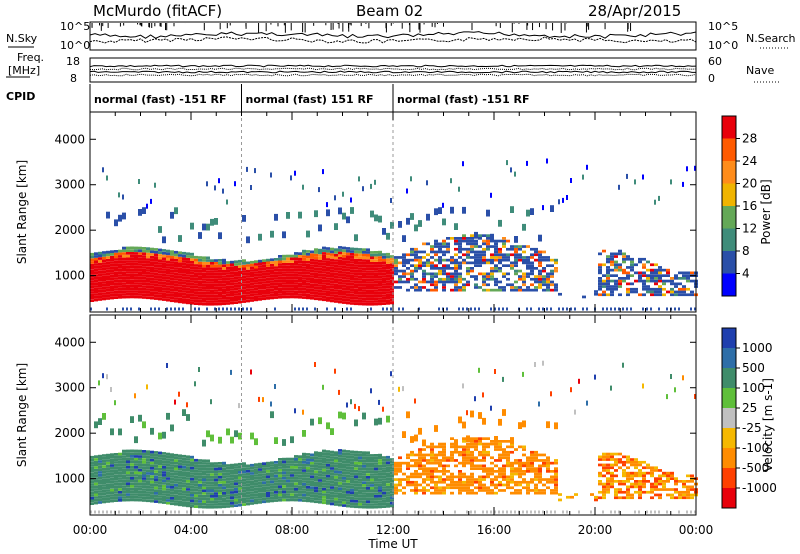 The width and height of the screenshot is (800, 554). Describe the element at coordinates (729, 378) in the screenshot. I see `colorbar-swatch` at that location.